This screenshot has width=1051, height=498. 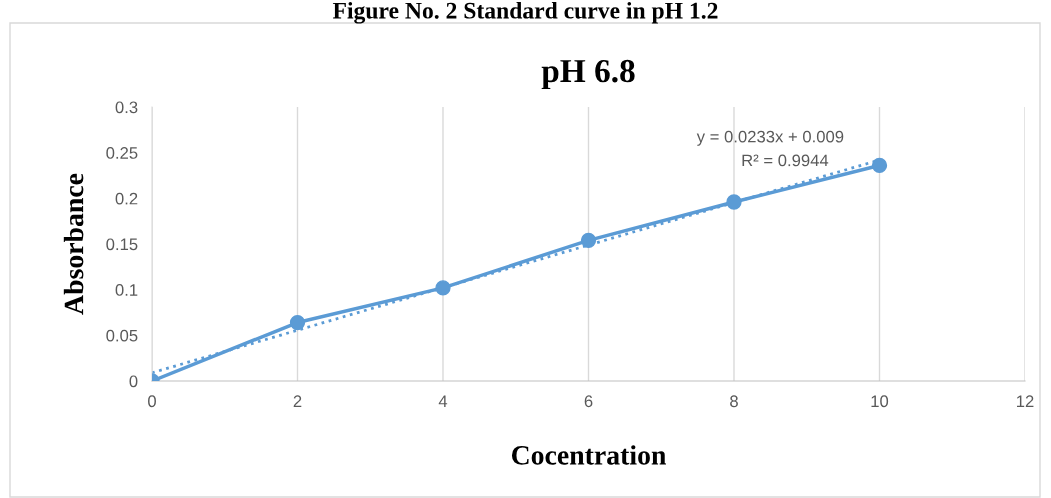 I want to click on x-tick-label: 2, so click(x=297, y=401).